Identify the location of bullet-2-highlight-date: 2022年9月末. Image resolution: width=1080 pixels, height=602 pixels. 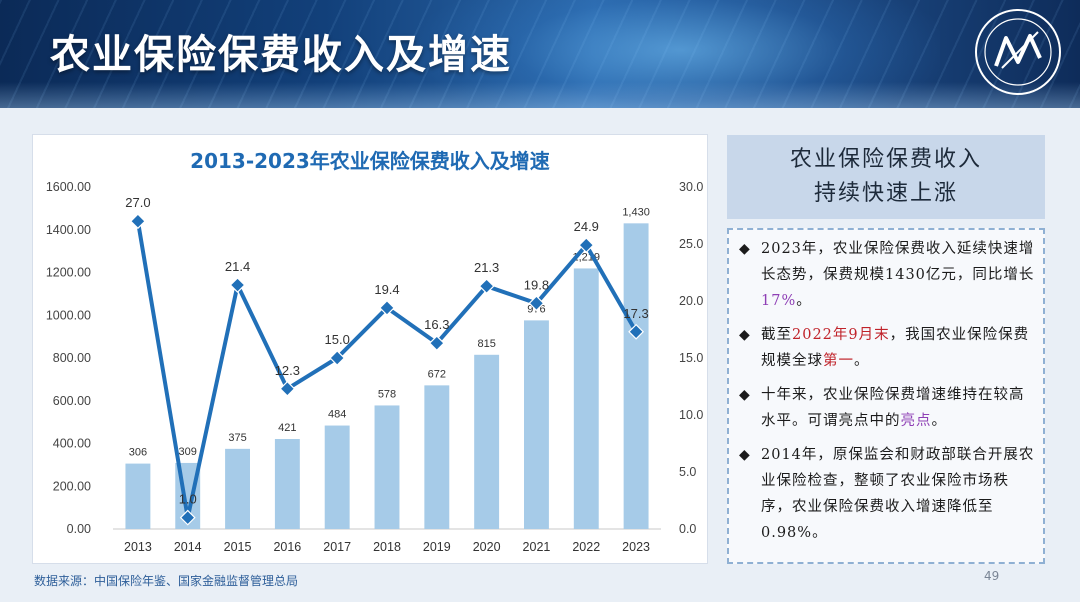
(841, 335).